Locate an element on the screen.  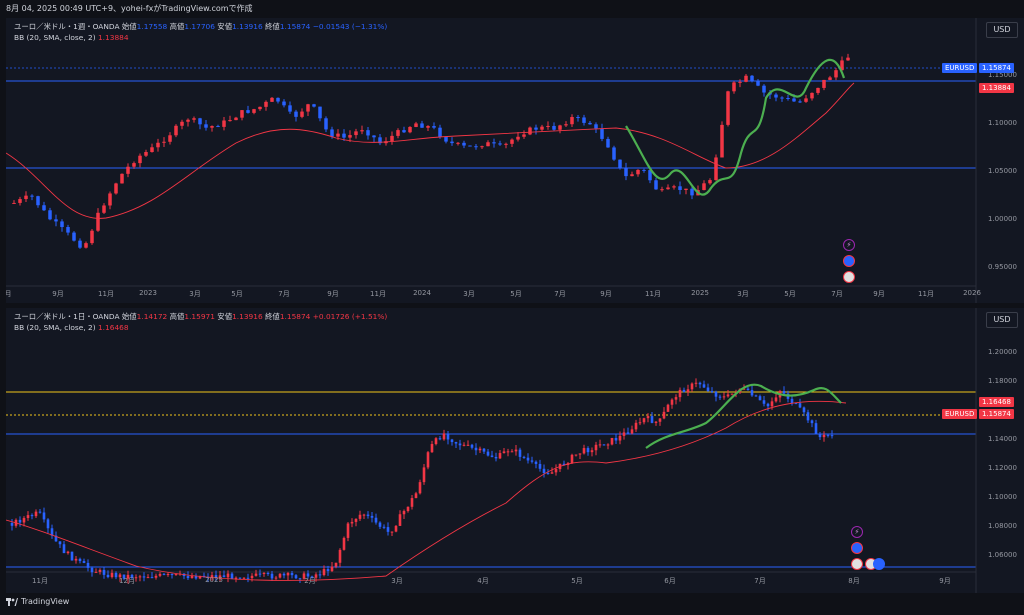
daily-price-label: 1.08000 is located at coordinates (1002, 526).